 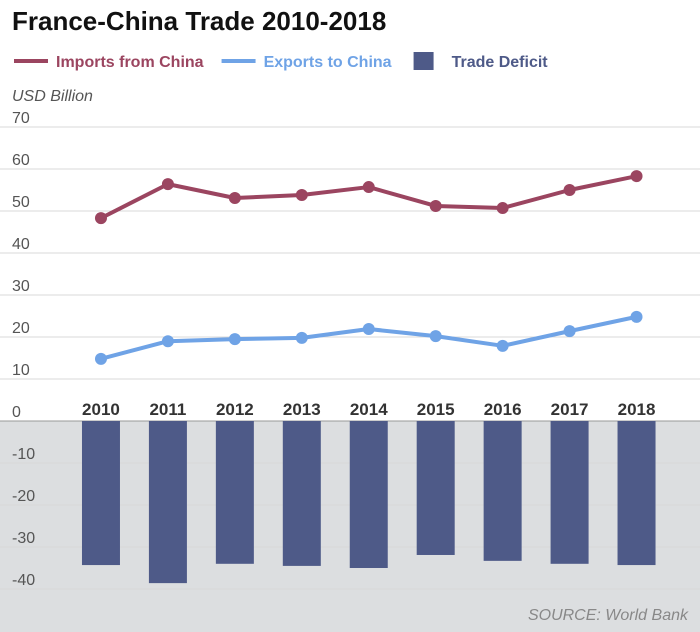 What do you see at coordinates (23, 538) in the screenshot?
I see `y-tick-label: -30` at bounding box center [23, 538].